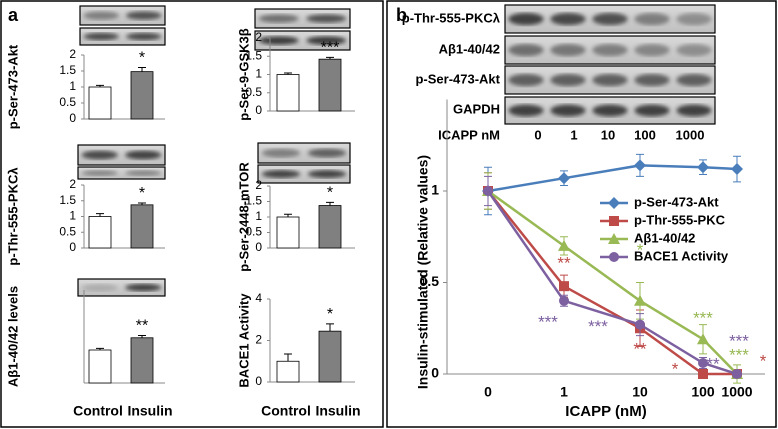 This screenshot has height=429, width=778. I want to click on y-axis-title: p-Thr-555-PKCλ, so click(12, 216).